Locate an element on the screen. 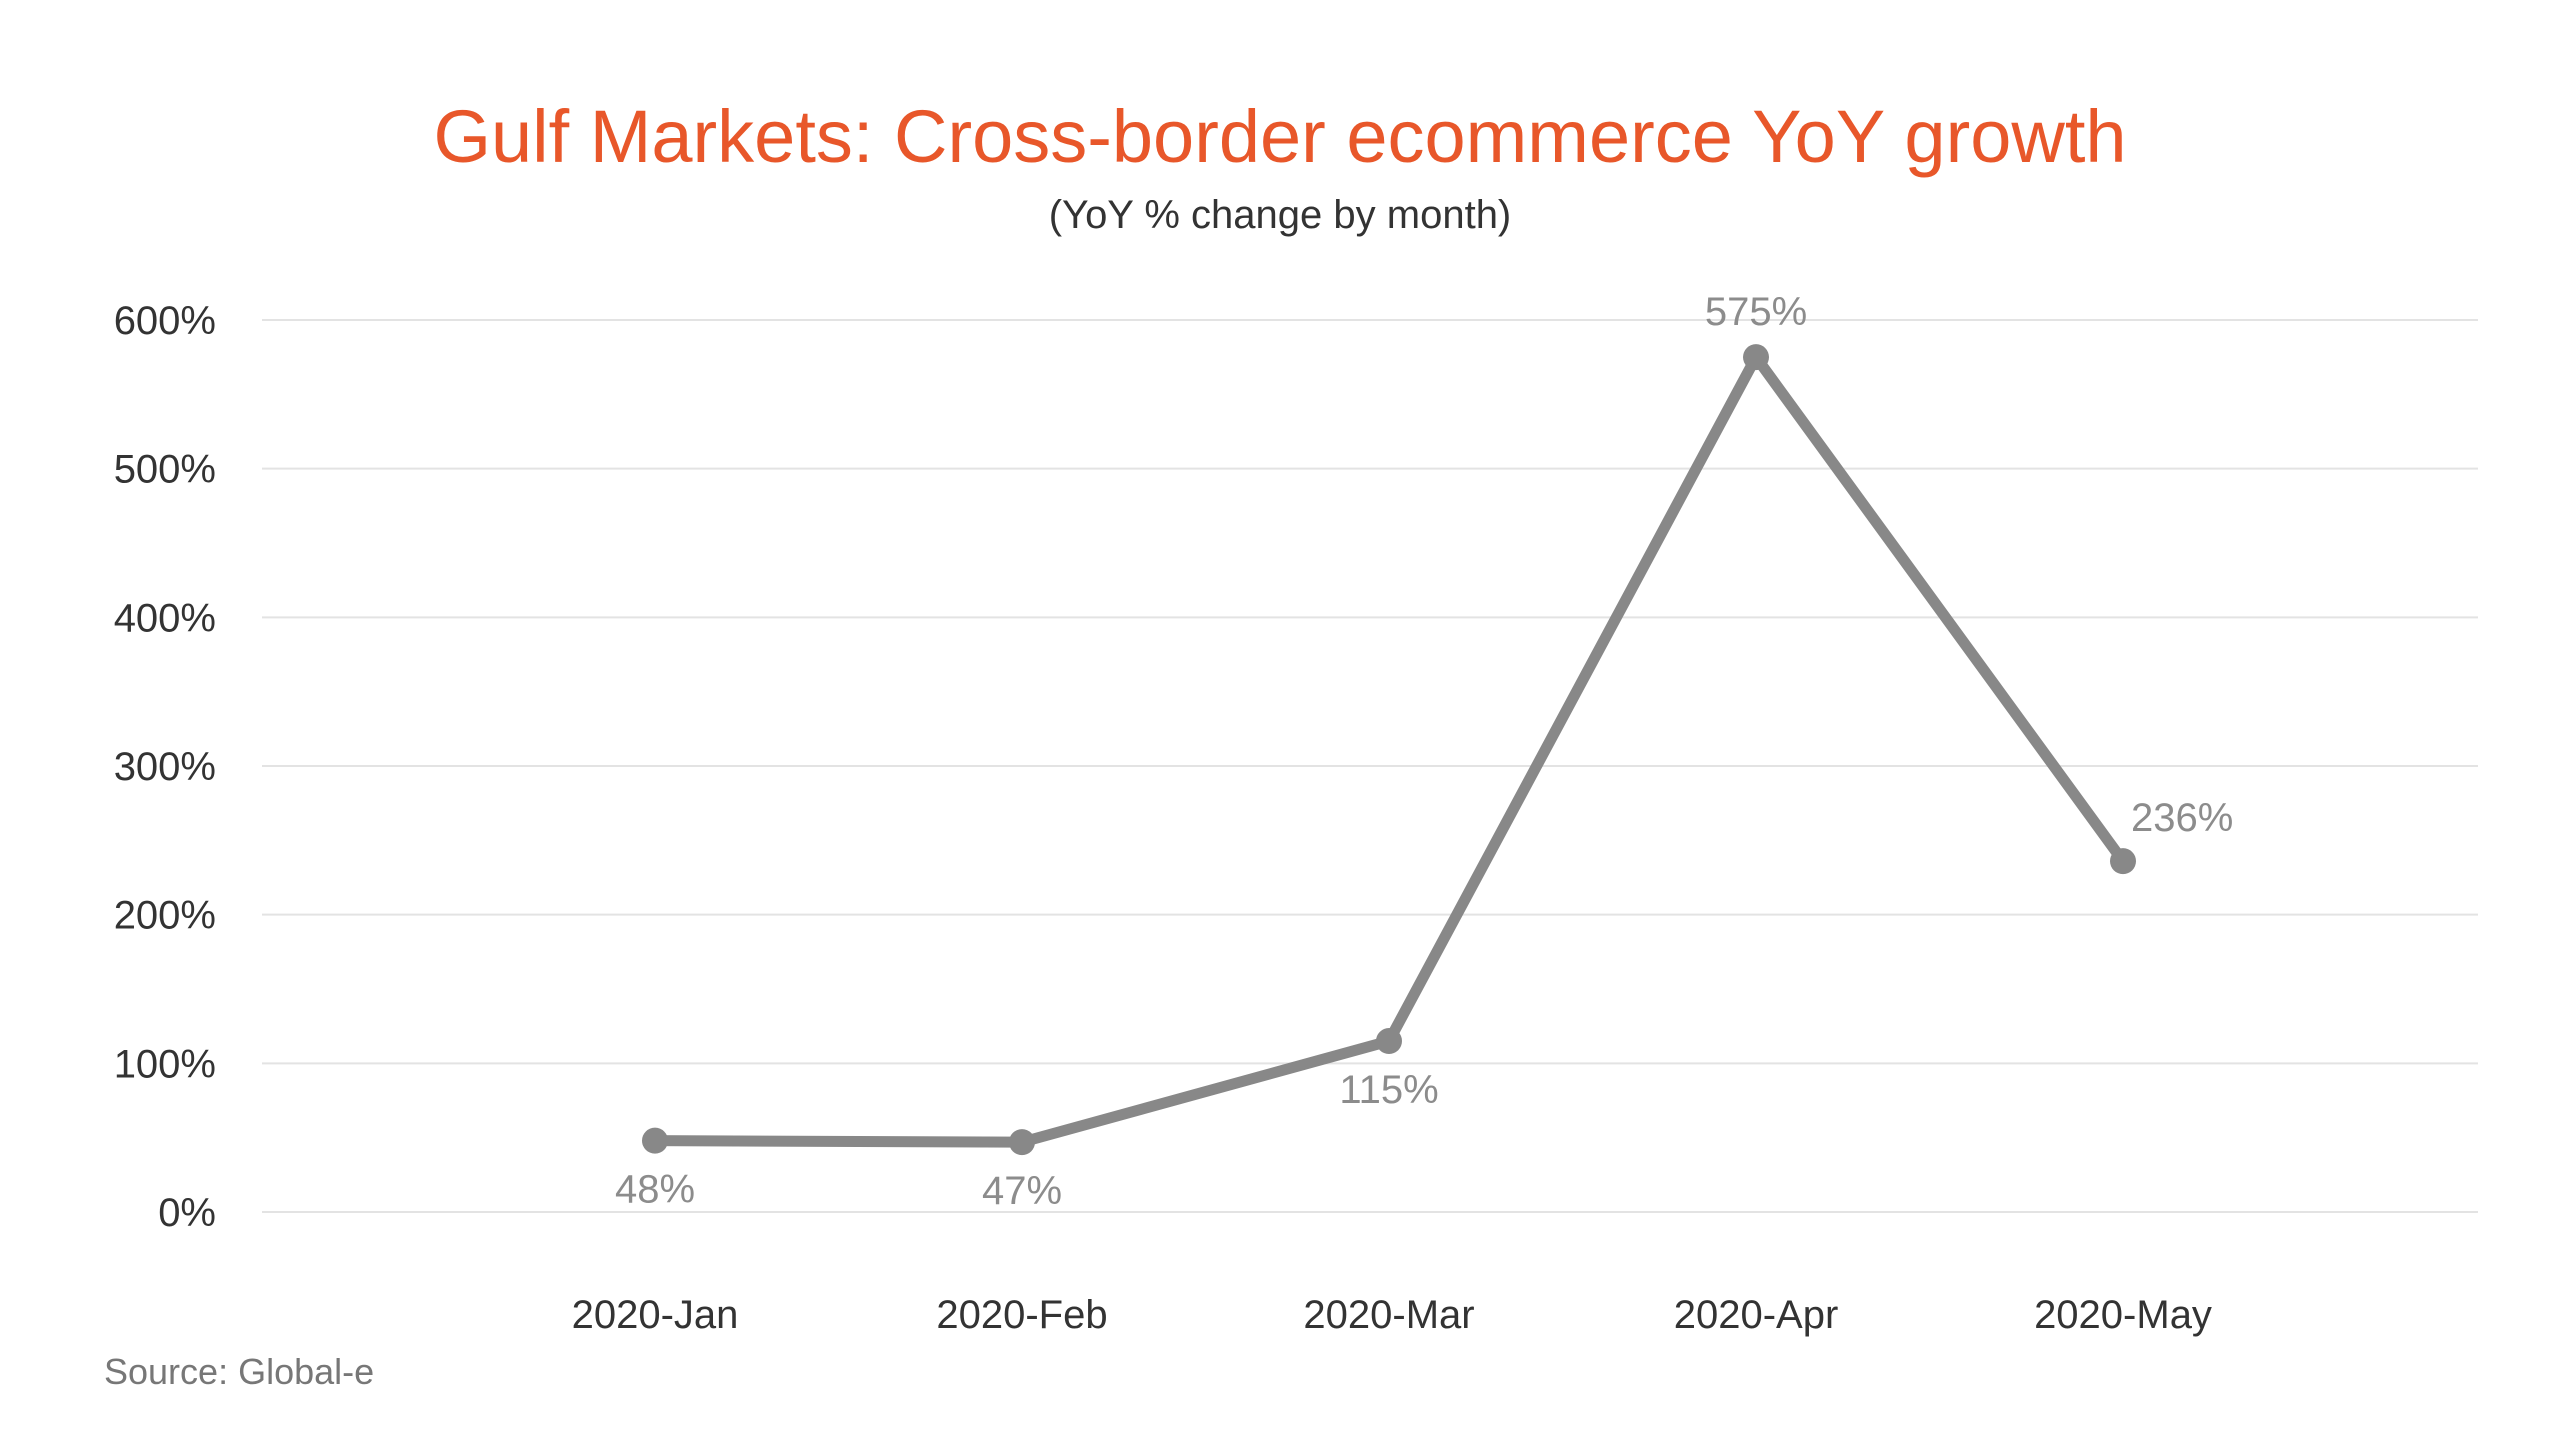 This screenshot has height=1430, width=2560. data-point-2020-May is located at coordinates (2123, 861).